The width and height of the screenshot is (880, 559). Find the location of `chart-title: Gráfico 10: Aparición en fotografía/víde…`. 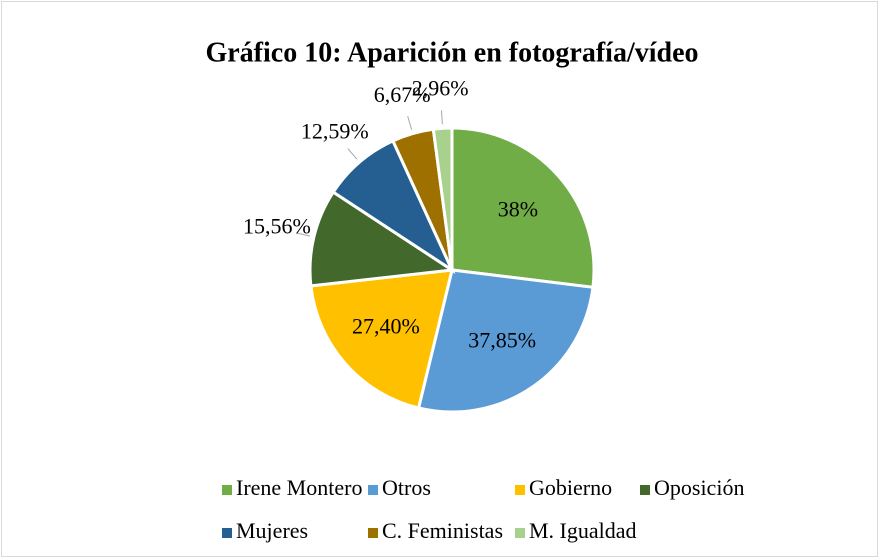

chart-title: Gráfico 10: Aparición en fotografía/víde… is located at coordinates (451, 52).